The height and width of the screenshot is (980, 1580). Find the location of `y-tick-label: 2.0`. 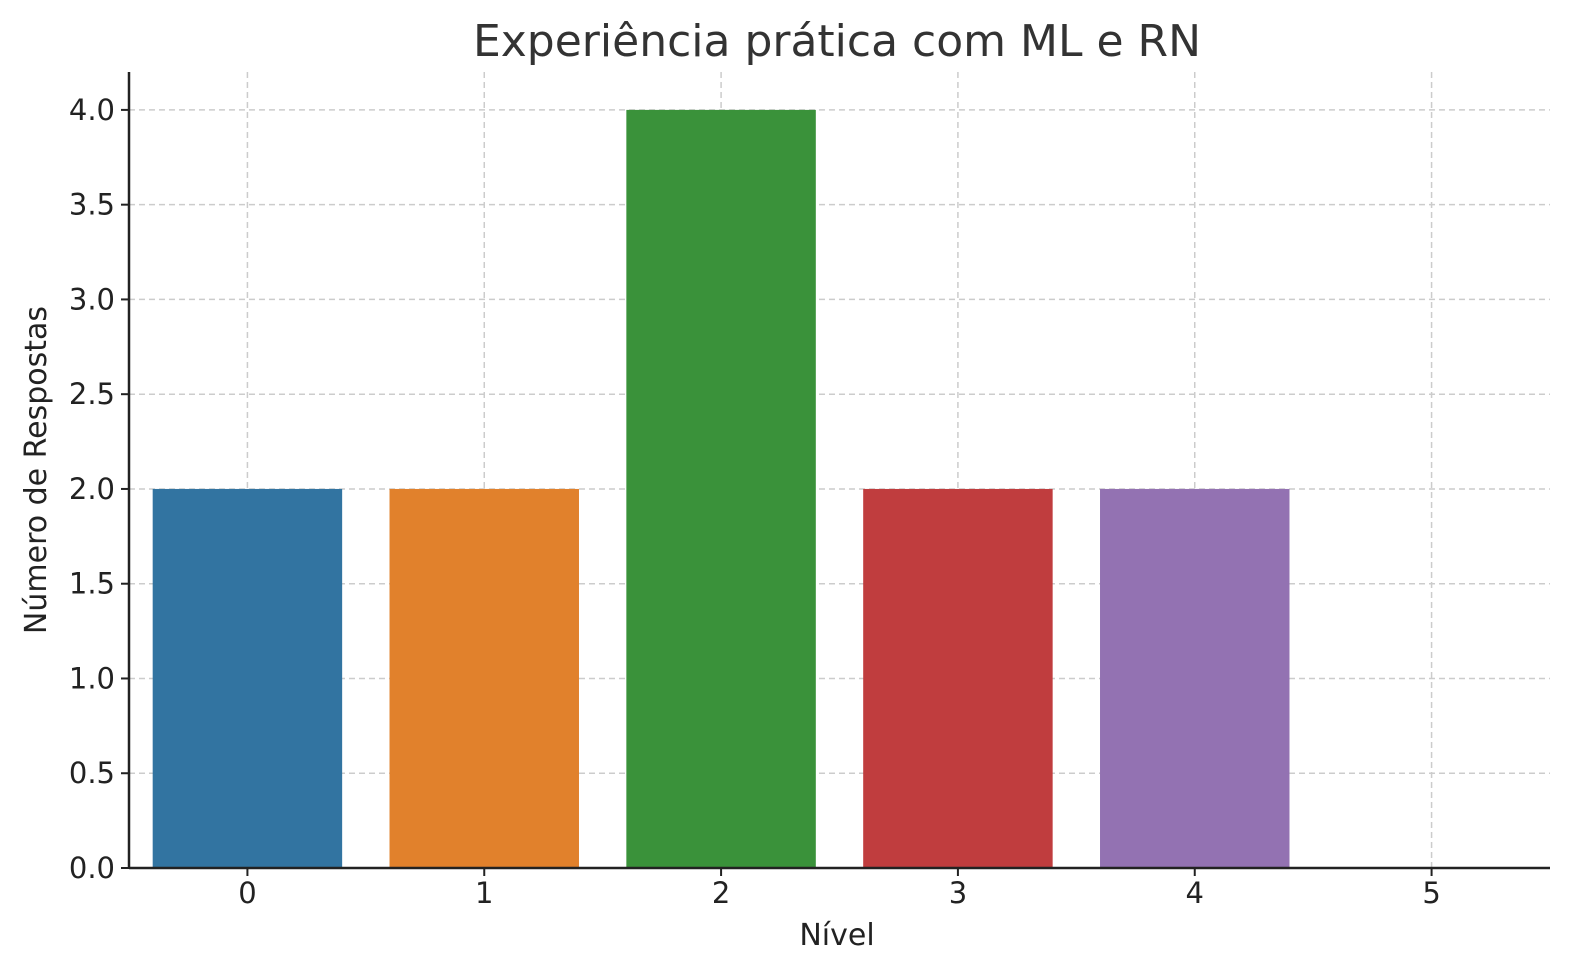

y-tick-label: 2.0 is located at coordinates (92, 489).